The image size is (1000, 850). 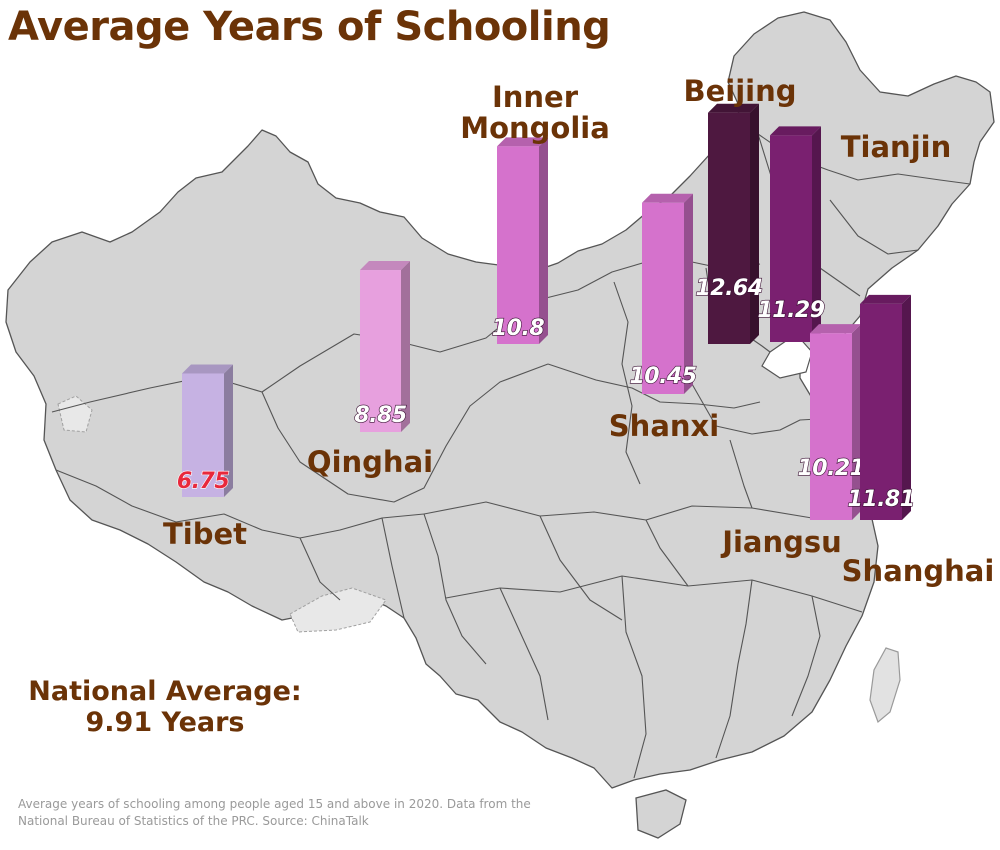 What do you see at coordinates (896, 147) in the screenshot?
I see `category-label-tianjin: Tianjin` at bounding box center [896, 147].